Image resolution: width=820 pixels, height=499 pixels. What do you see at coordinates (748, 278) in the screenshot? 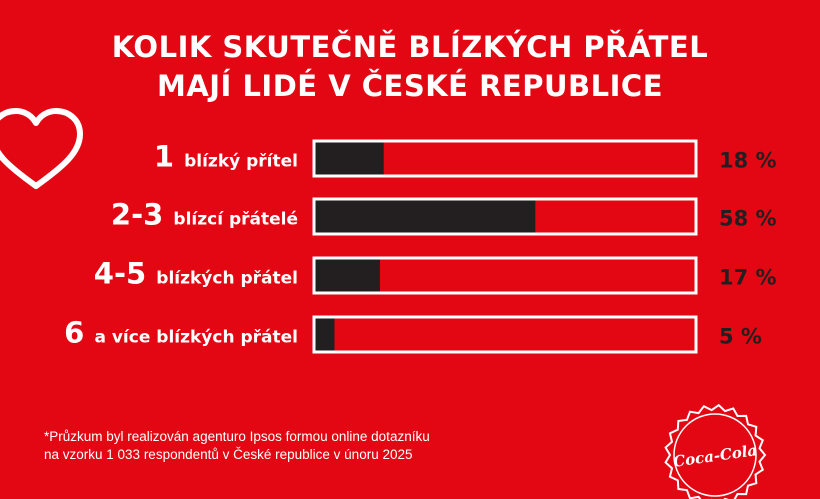
I see `value-label: 17 %` at bounding box center [748, 278].